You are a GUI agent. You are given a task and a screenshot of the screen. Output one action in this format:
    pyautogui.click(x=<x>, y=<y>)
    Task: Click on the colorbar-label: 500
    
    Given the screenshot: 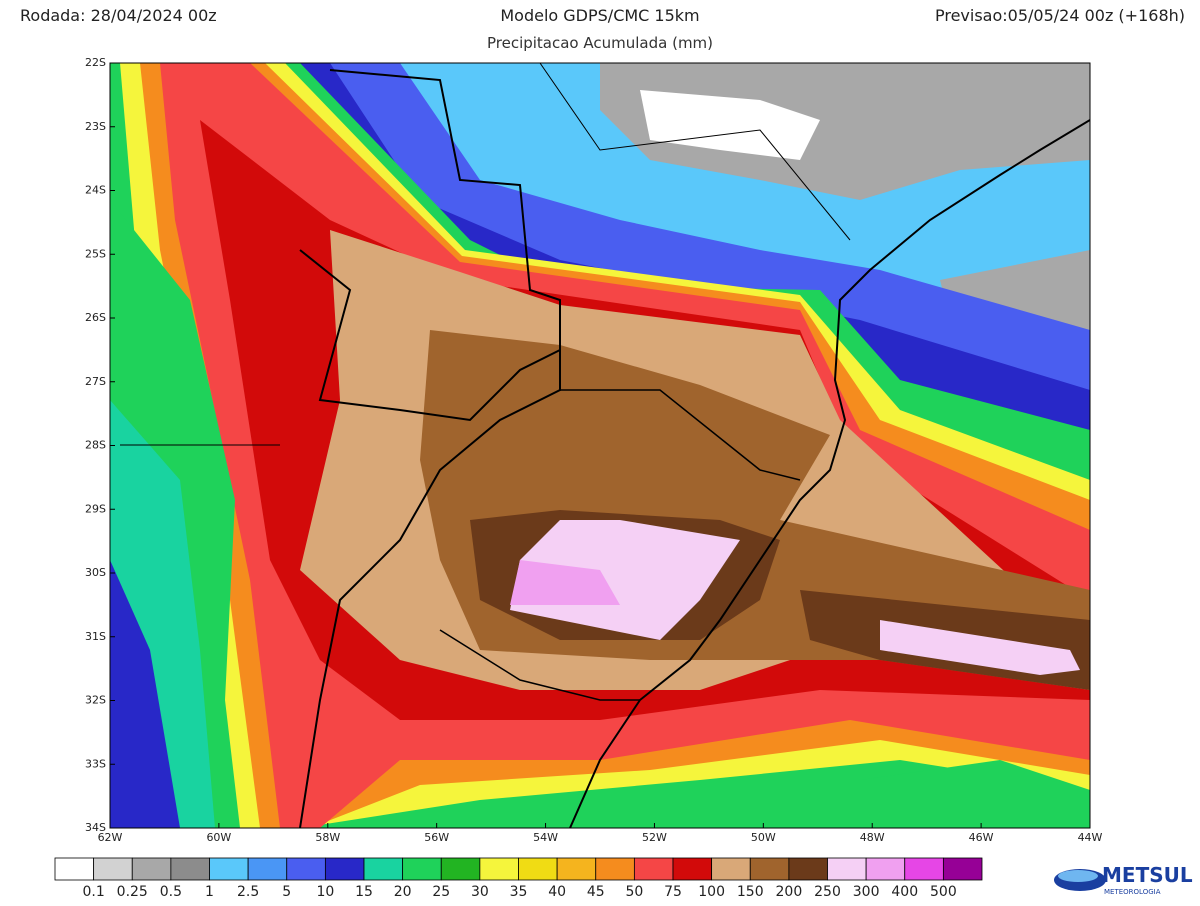 What is the action you would take?
    pyautogui.click(x=943, y=892)
    